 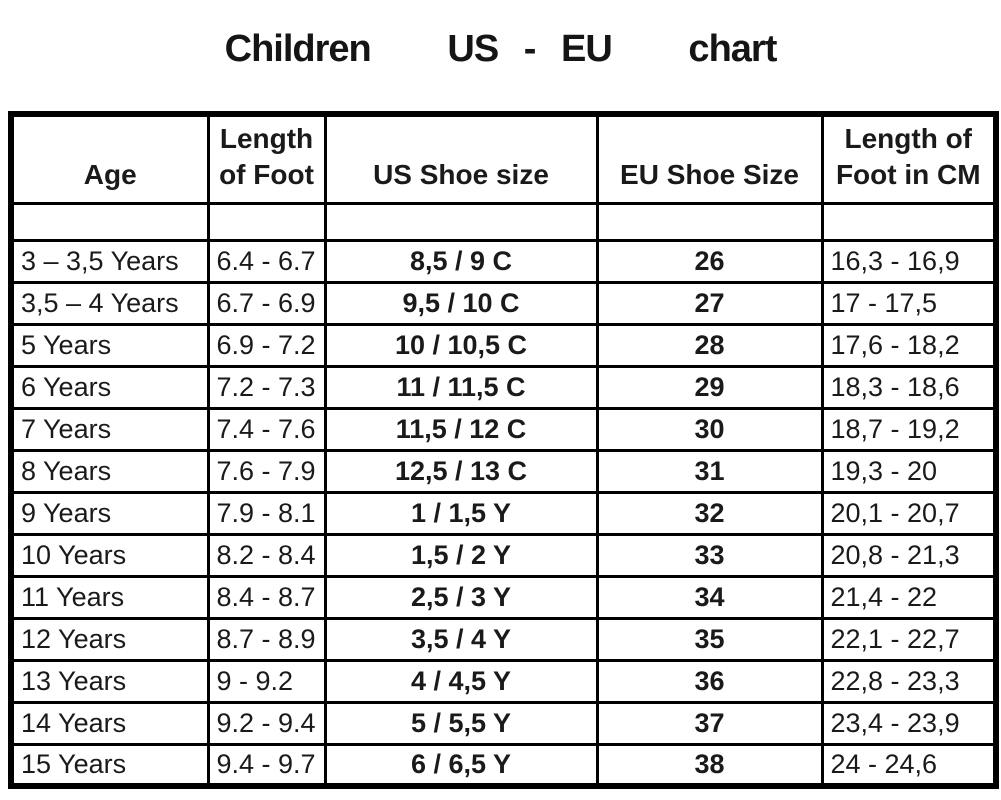 What do you see at coordinates (109, 681) in the screenshot?
I see `table-cell: 13 Years` at bounding box center [109, 681].